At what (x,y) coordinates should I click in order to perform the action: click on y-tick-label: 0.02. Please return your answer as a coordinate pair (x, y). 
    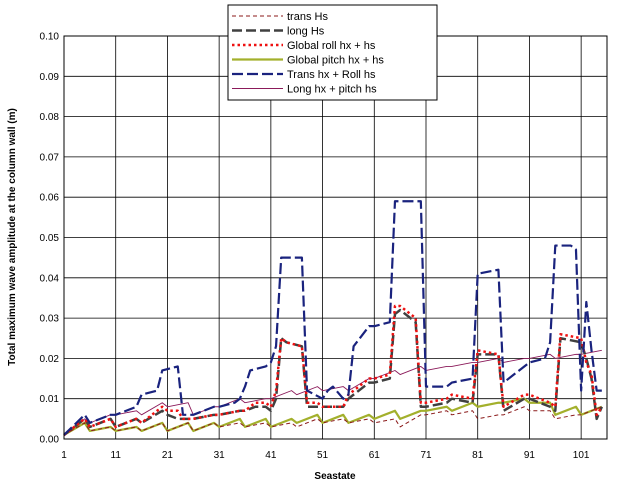
    Looking at the image, I should click on (50, 359).